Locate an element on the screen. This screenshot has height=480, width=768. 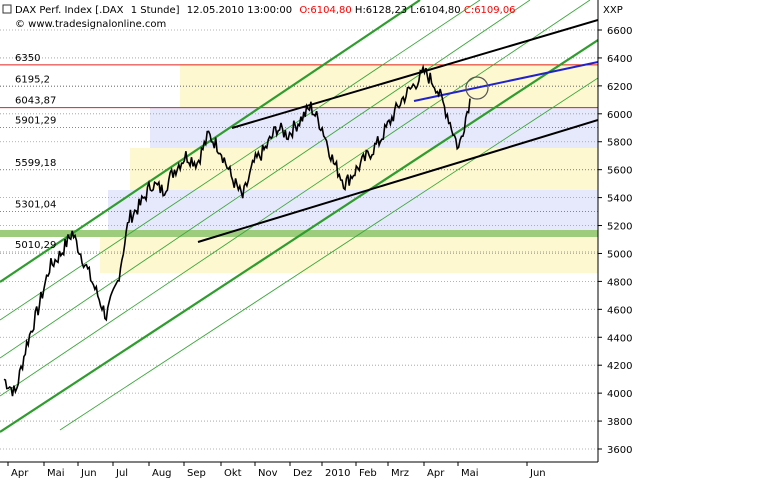
header-close: C:6109,06 is located at coordinates (490, 10).